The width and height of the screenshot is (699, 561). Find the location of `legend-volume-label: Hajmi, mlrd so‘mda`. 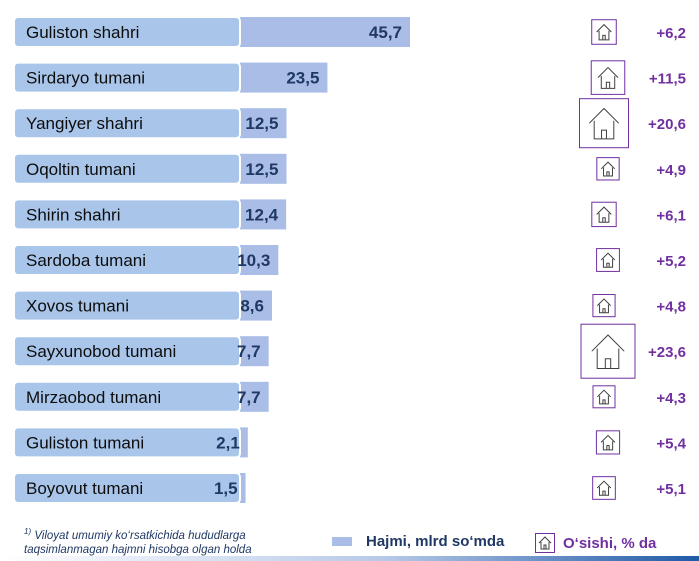

legend-volume-label: Hajmi, mlrd so‘mda is located at coordinates (435, 541).